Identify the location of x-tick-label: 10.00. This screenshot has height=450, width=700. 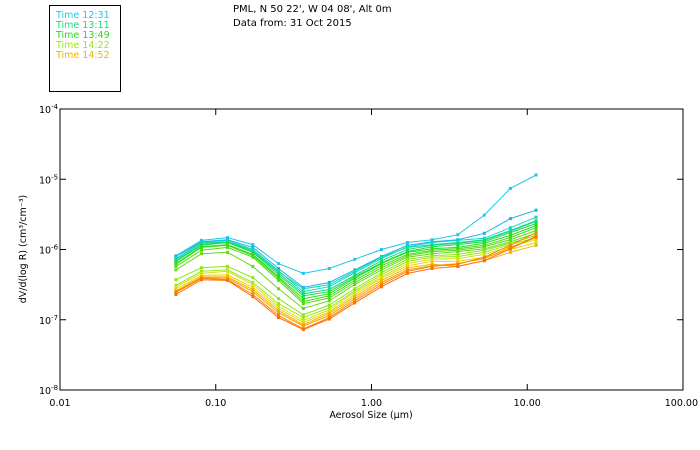
(527, 403).